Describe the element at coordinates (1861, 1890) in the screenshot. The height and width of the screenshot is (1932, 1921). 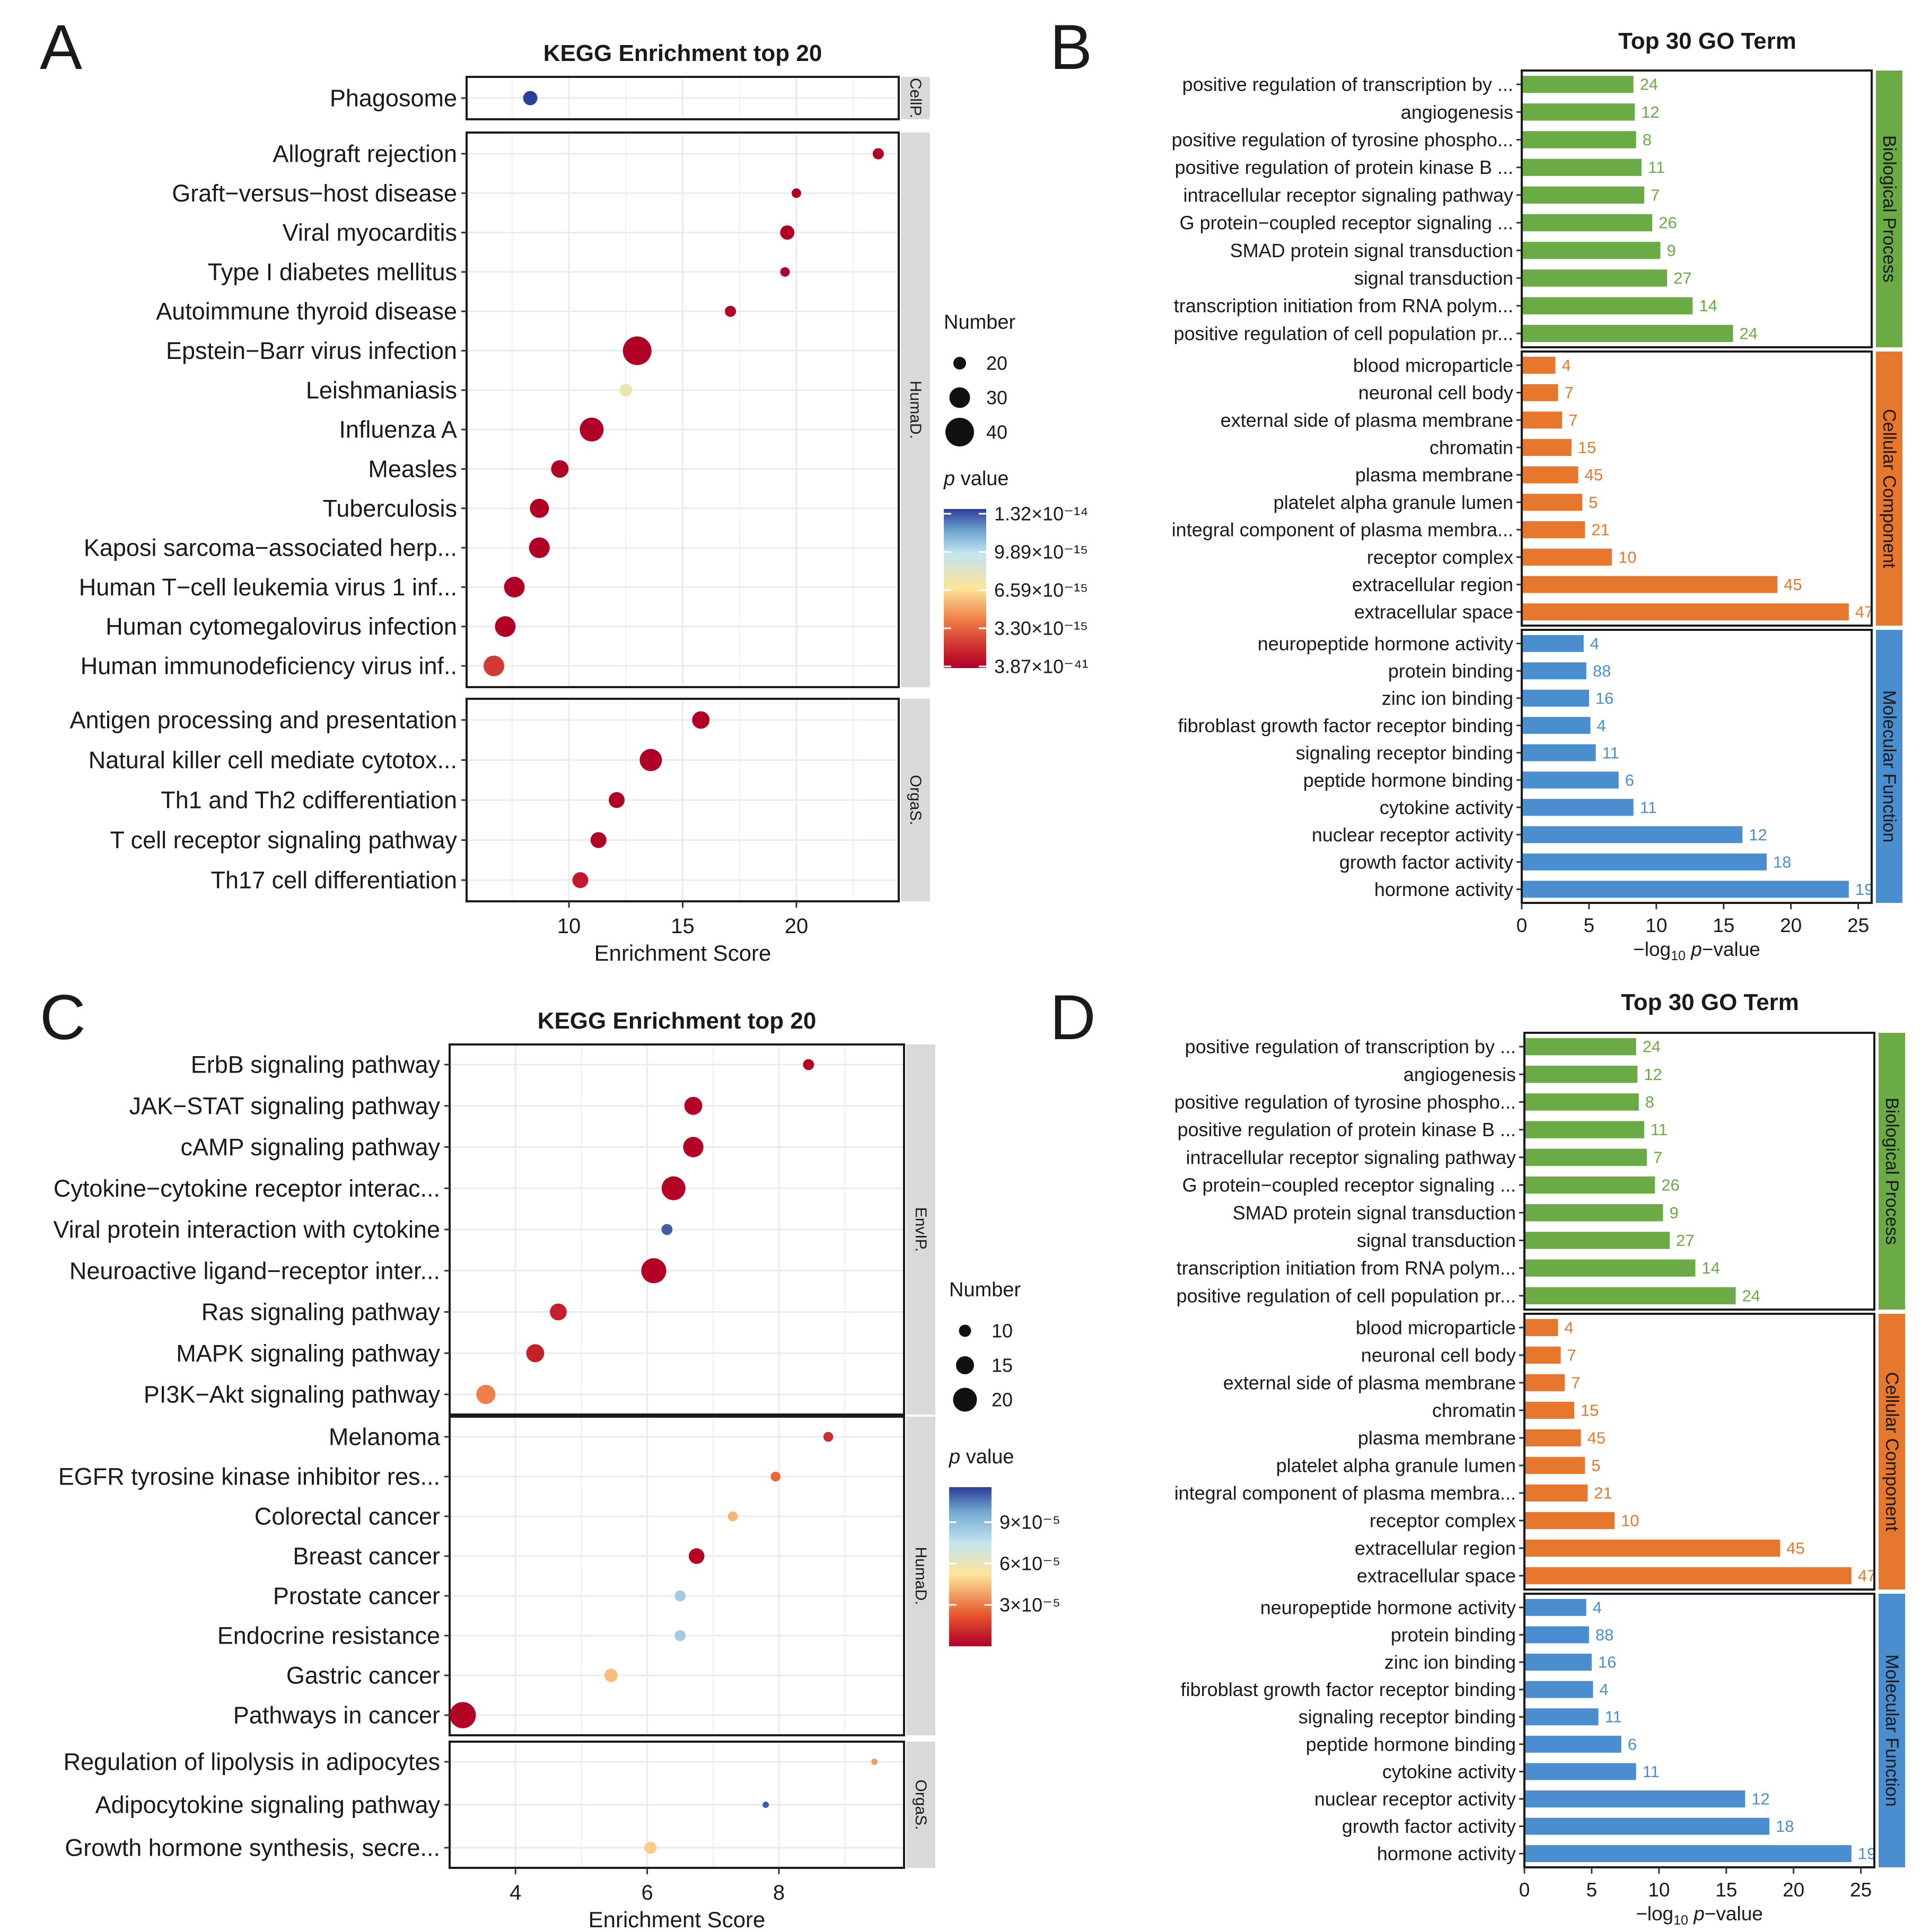
I see `x-tick-label: 25` at that location.